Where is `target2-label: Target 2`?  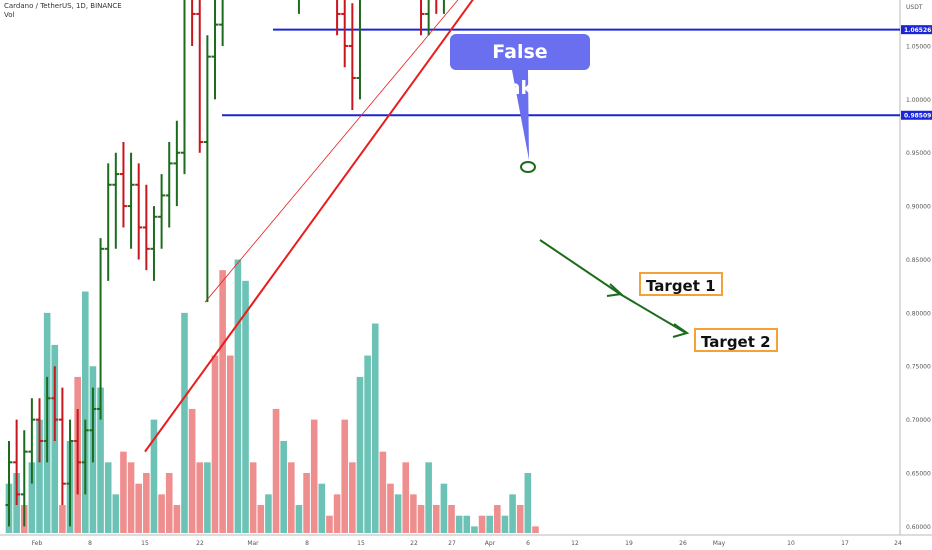 target2-label: Target 2 is located at coordinates (736, 340).